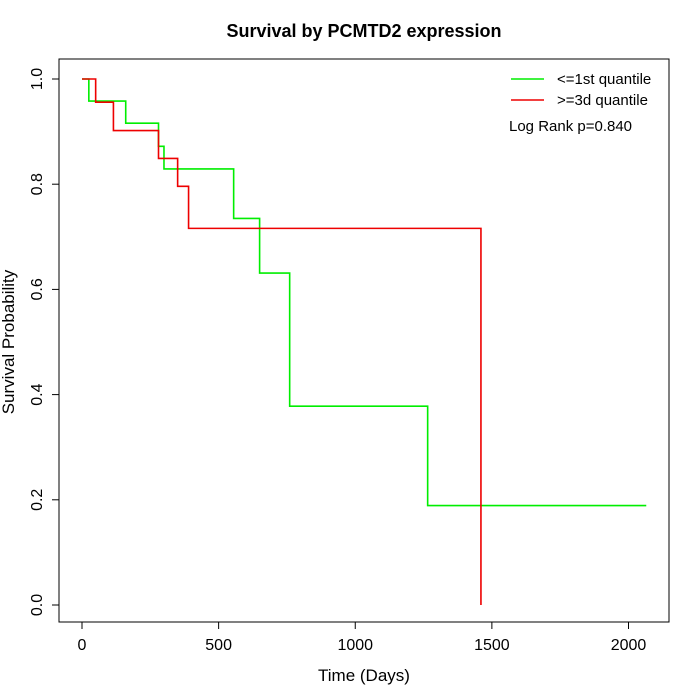 The height and width of the screenshot is (700, 700). What do you see at coordinates (363, 31) in the screenshot?
I see `chart-title: Survival by PCMTD2 expression` at bounding box center [363, 31].